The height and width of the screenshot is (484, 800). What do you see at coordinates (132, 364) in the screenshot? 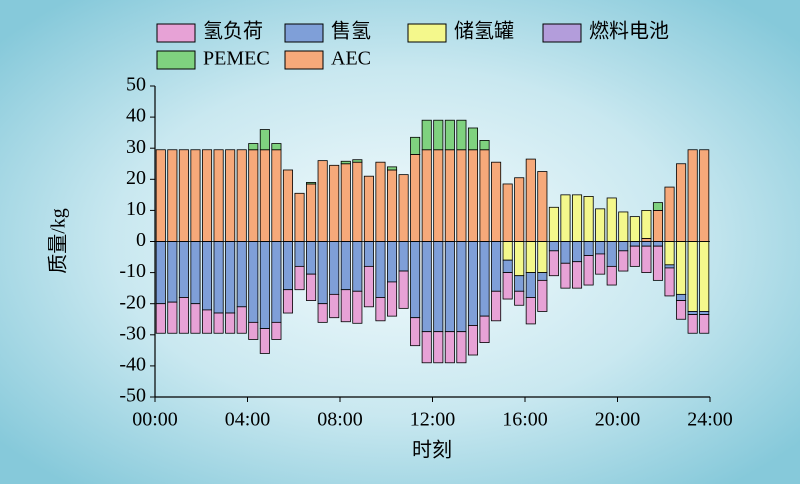
I see `y-tick-label: -40` at bounding box center [132, 364].